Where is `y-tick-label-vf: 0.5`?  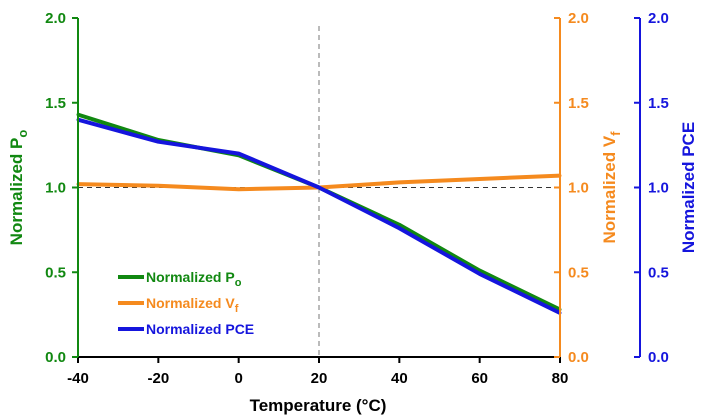 y-tick-label-vf: 0.5 is located at coordinates (578, 272).